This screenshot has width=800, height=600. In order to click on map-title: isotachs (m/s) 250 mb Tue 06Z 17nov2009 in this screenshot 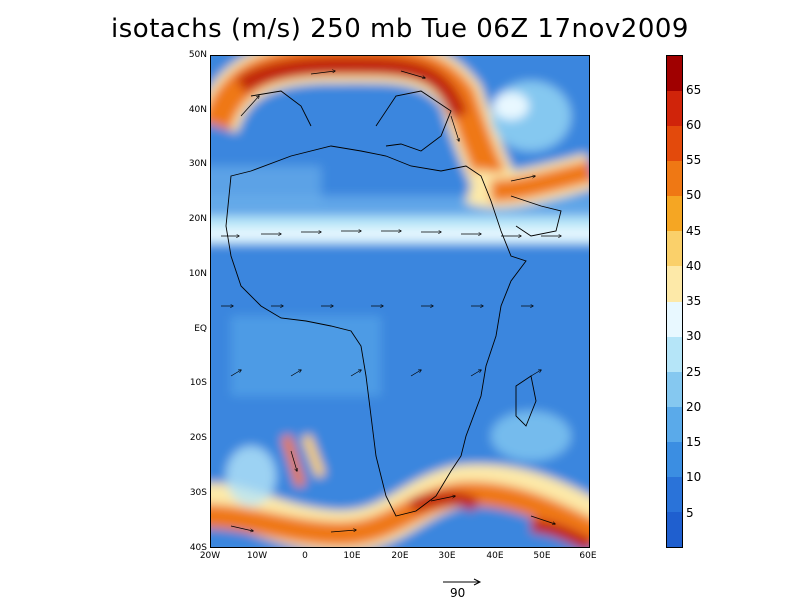, I will do `click(400, 29)`.